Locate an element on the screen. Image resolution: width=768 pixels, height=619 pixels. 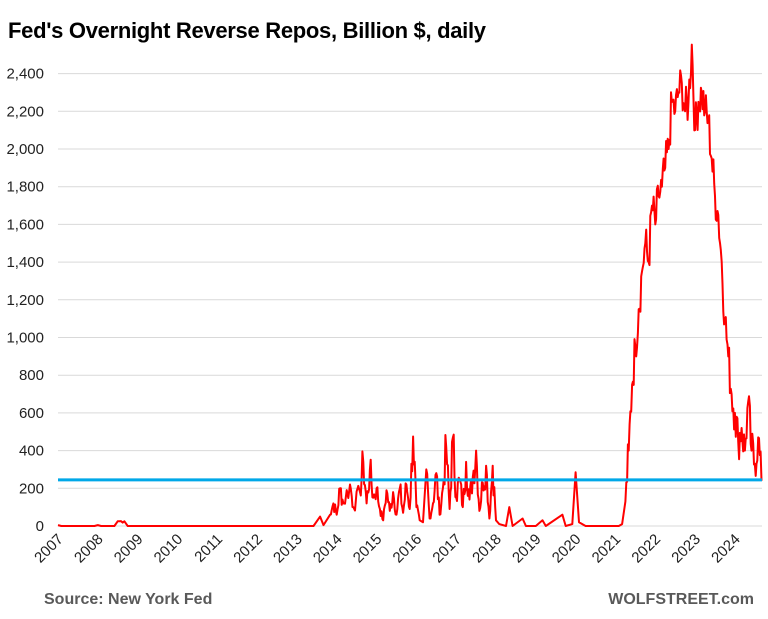
x-tick-label: 2023 is located at coordinates (686, 549).